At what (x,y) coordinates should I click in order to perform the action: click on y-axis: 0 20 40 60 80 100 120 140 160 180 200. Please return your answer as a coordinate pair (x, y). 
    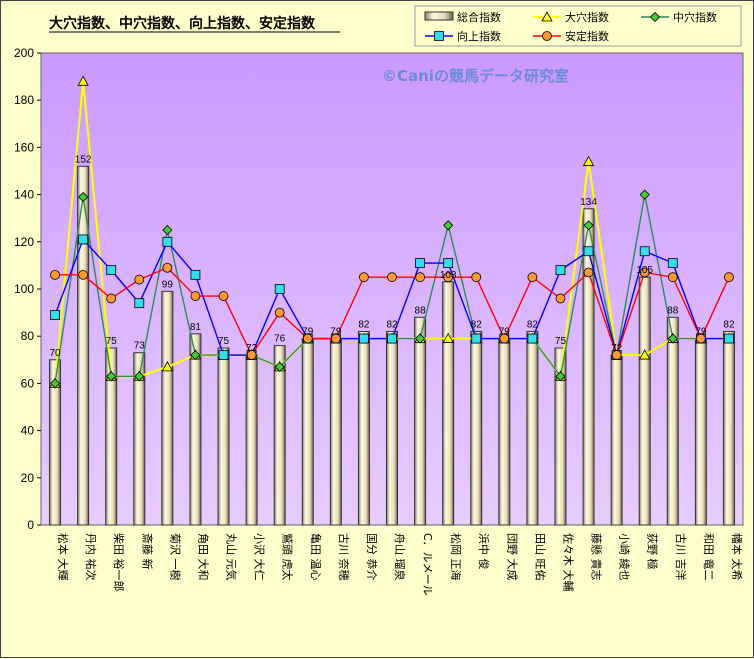
    Looking at the image, I should click on (27, 289).